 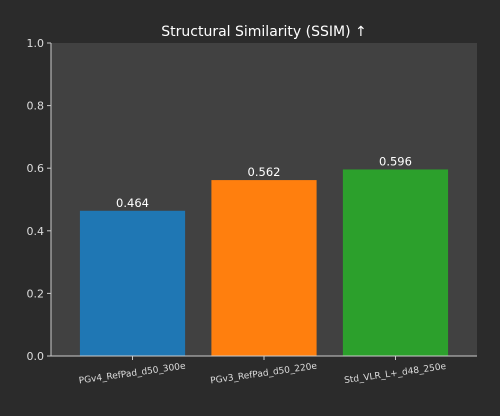 I want to click on y-tick-label: 0.4, so click(x=36, y=231).